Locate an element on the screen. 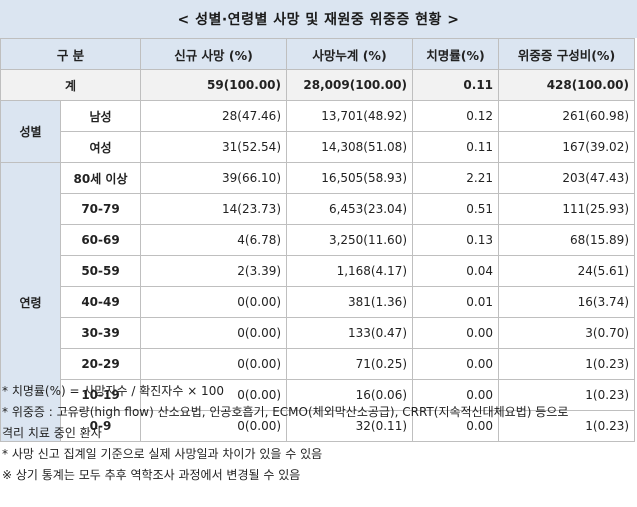 This screenshot has width=637, height=507. total-fatality: 0.11 is located at coordinates (456, 85).